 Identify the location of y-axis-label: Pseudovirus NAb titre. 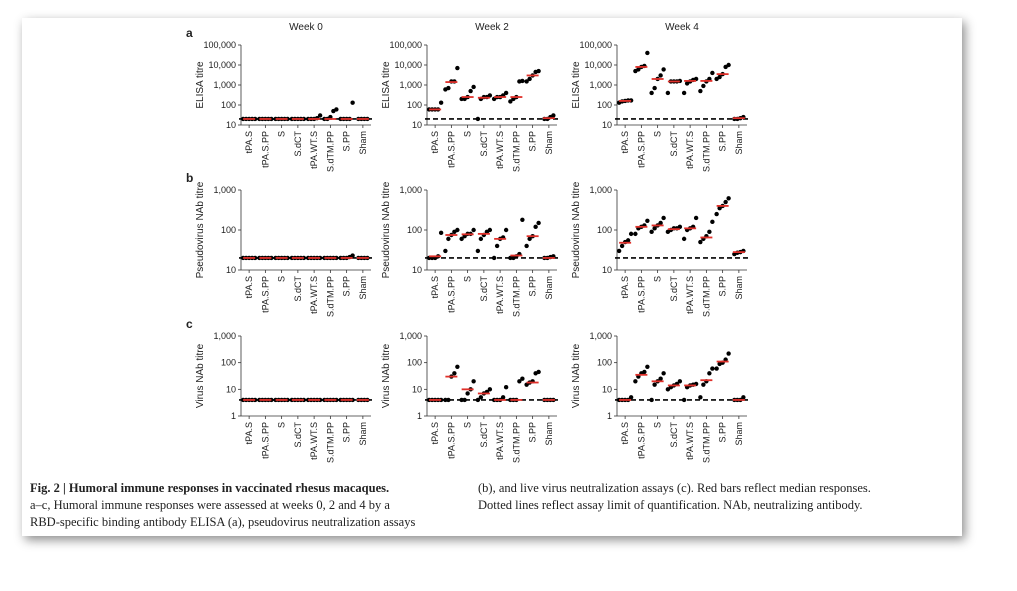
(200, 229).